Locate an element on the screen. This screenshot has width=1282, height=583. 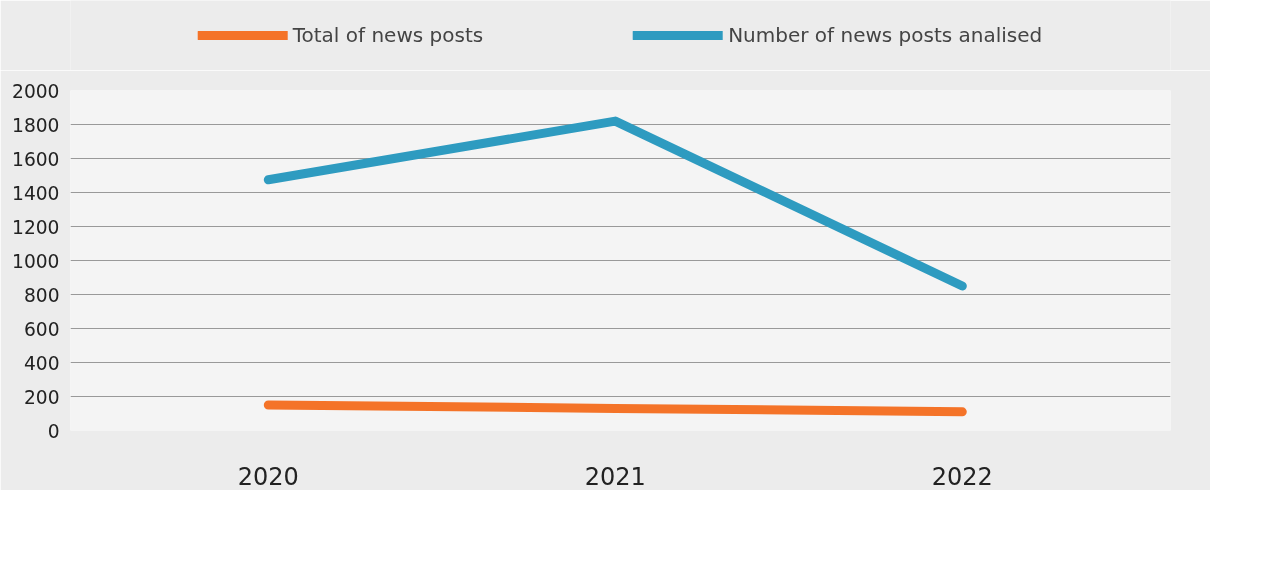
legend-label: Number of news posts analised is located at coordinates (885, 35).